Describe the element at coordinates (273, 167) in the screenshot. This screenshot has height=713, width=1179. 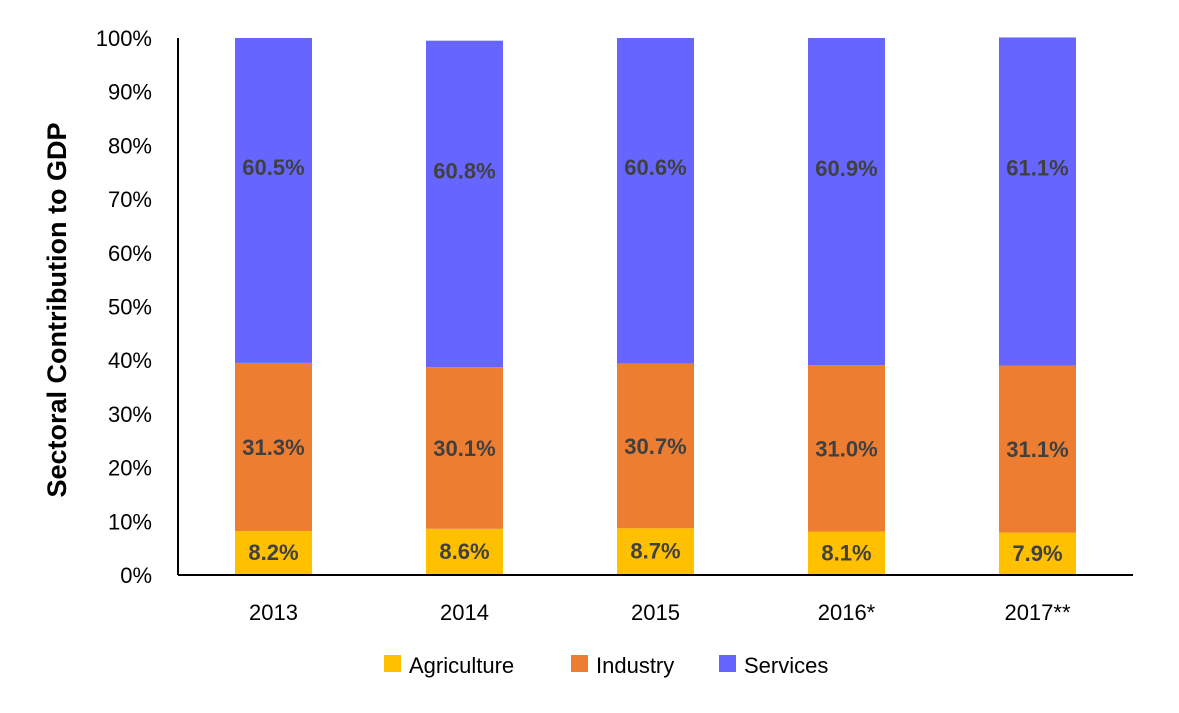
I see `data-label-services-0: 60.5%` at that location.